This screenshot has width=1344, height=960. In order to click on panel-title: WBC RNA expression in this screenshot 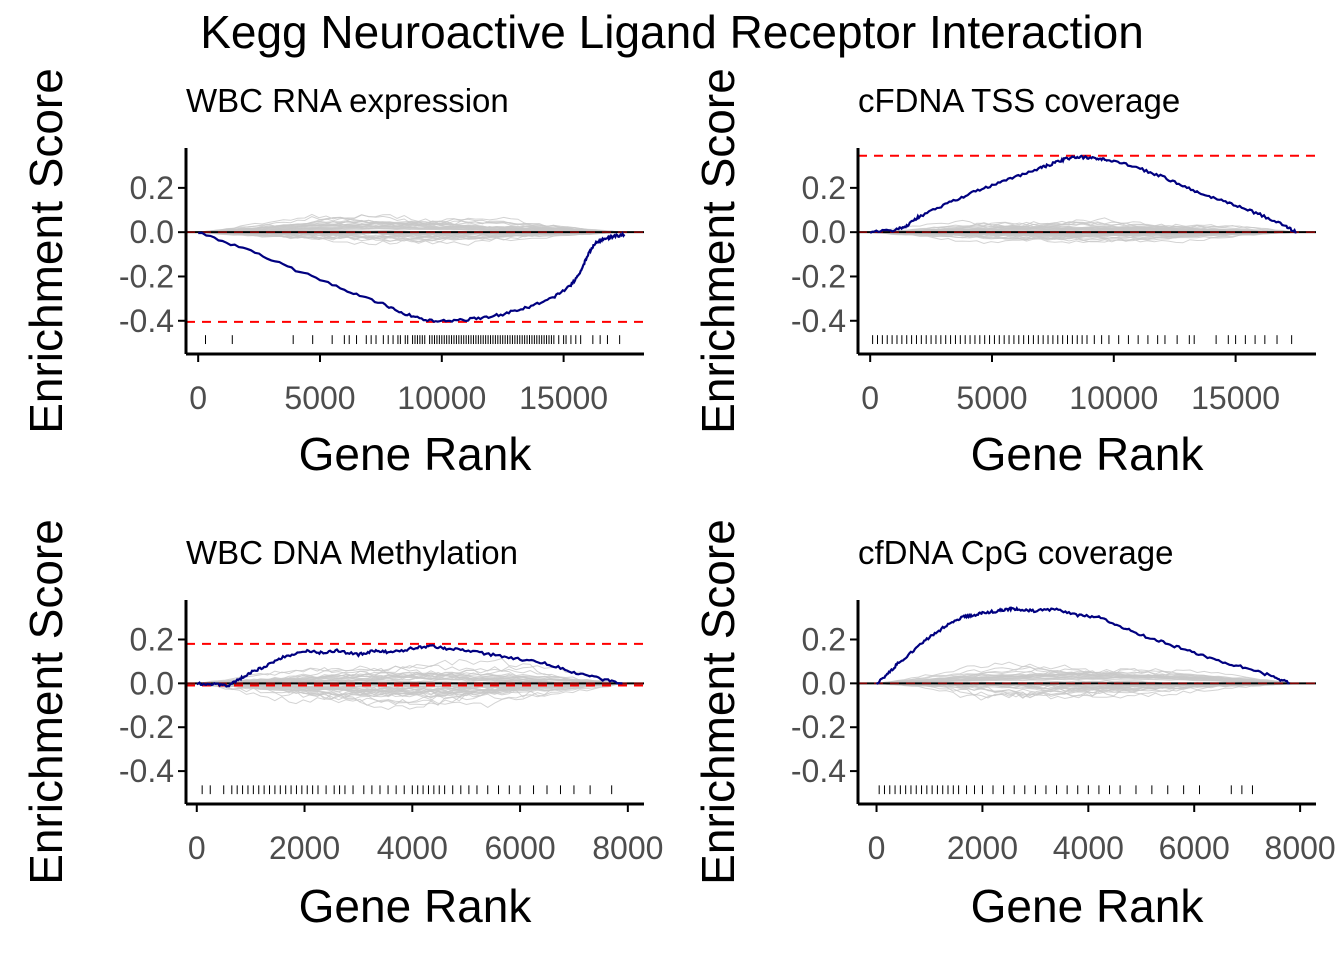, I will do `click(347, 100)`.